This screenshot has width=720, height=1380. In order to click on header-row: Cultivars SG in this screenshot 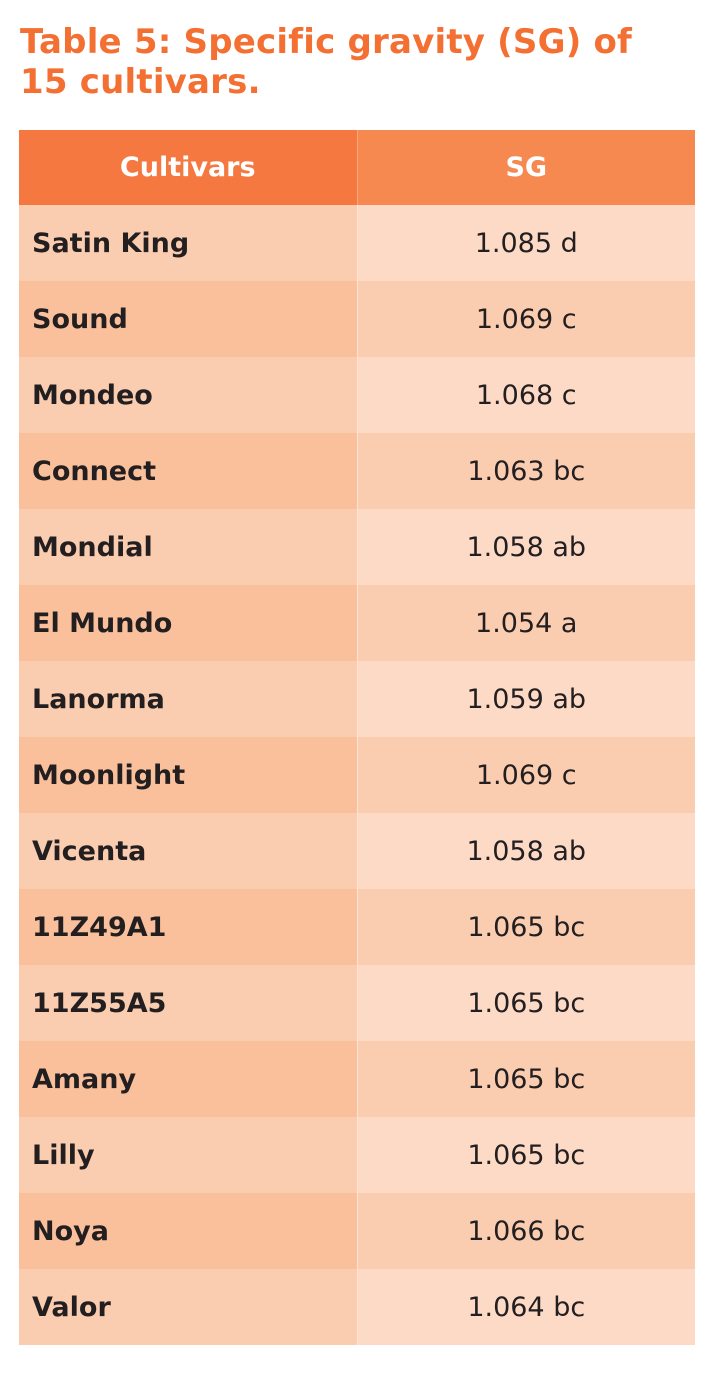, I will do `click(357, 167)`.